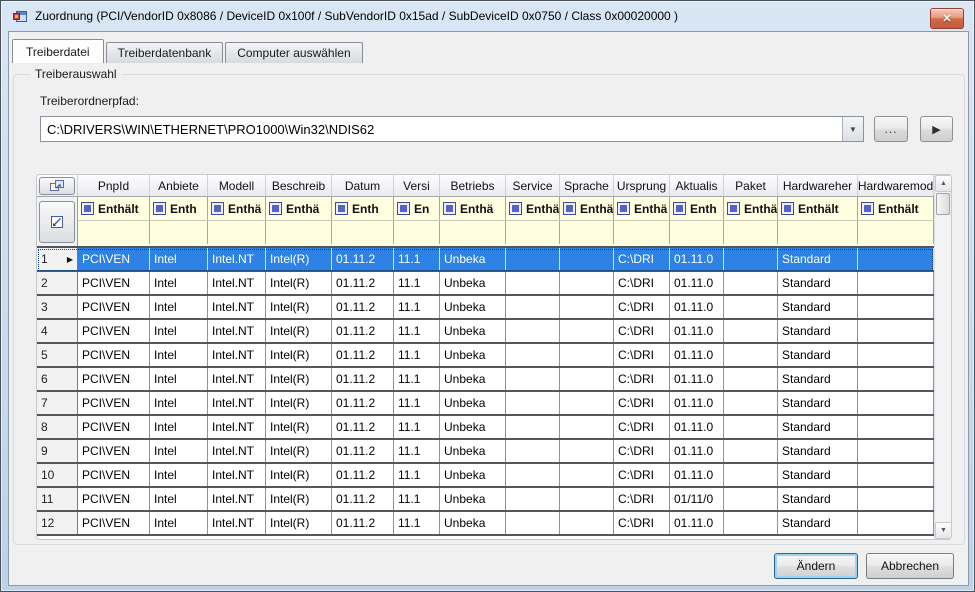  What do you see at coordinates (587, 232) in the screenshot?
I see `filter-value-cell-sprache` at bounding box center [587, 232].